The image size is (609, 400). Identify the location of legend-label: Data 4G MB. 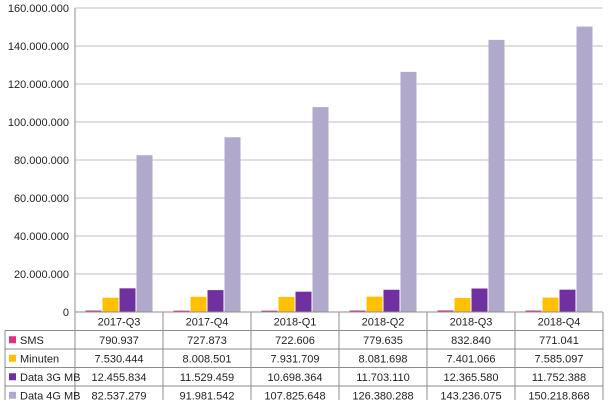
(50, 395).